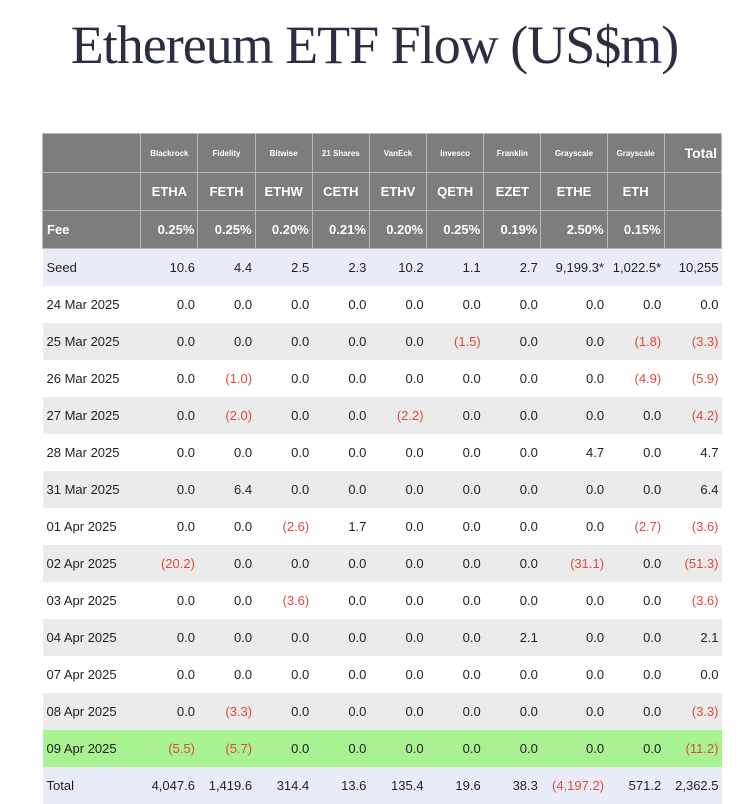 Image resolution: width=749 pixels, height=804 pixels. I want to click on header-corner-cell, so click(91, 191).